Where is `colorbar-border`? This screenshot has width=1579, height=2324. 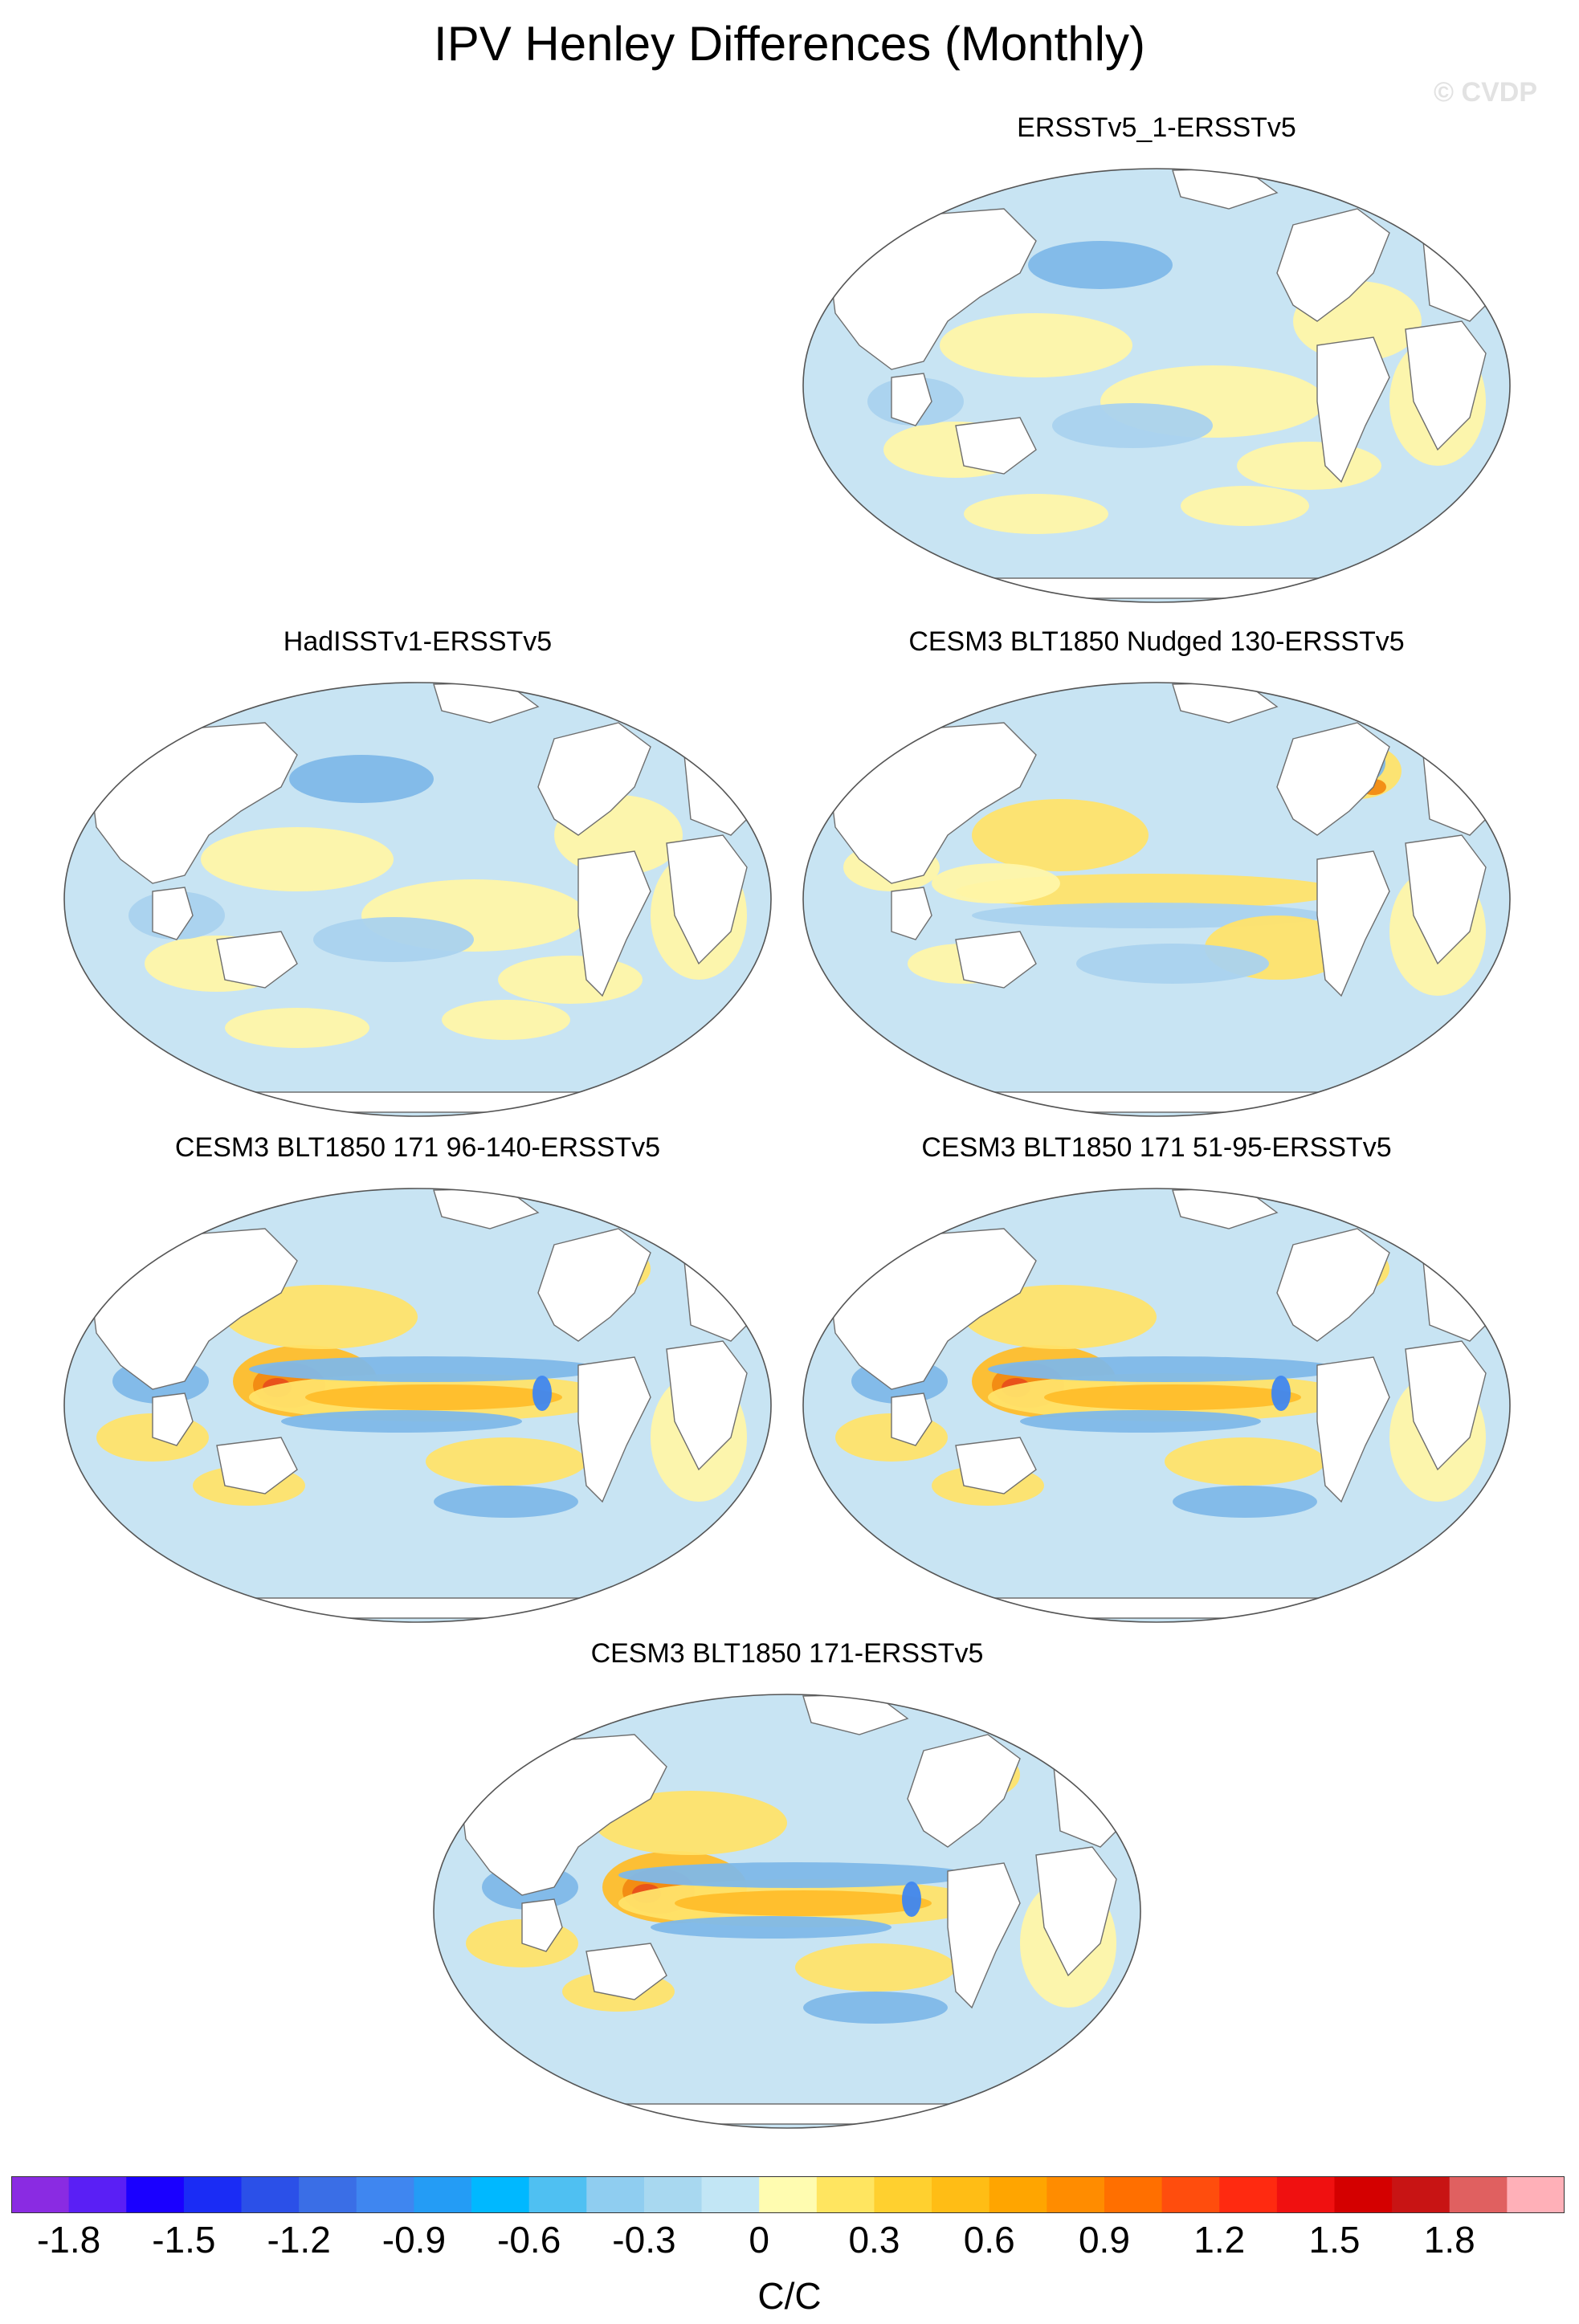 colorbar-border is located at coordinates (788, 2194).